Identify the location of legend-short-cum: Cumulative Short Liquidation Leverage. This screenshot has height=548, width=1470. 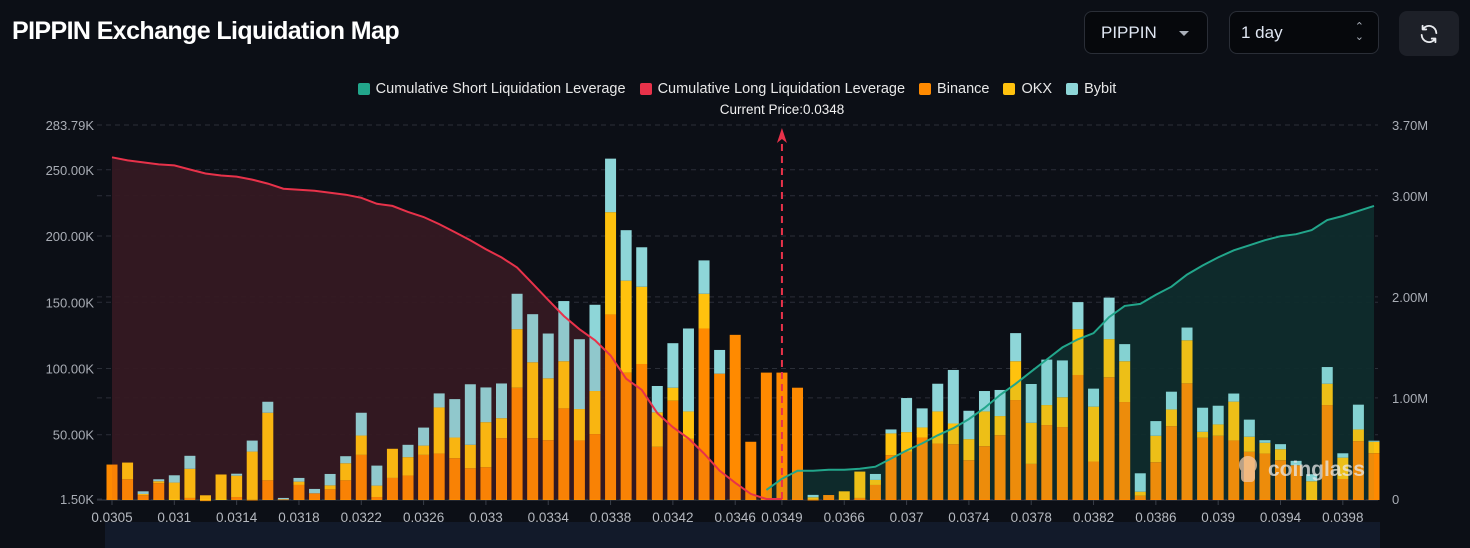
(491, 89).